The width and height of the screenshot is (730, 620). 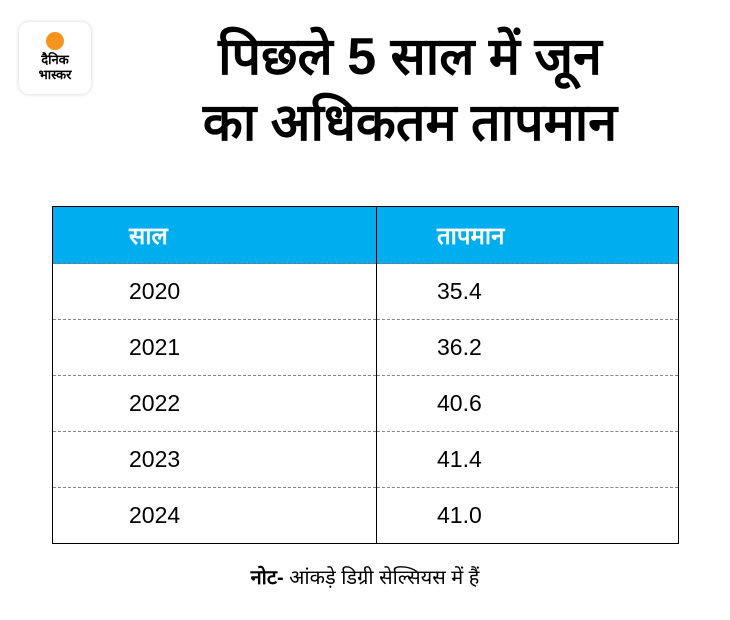 What do you see at coordinates (410, 123) in the screenshot?
I see `title-line-2: का अधिकतम तापमान` at bounding box center [410, 123].